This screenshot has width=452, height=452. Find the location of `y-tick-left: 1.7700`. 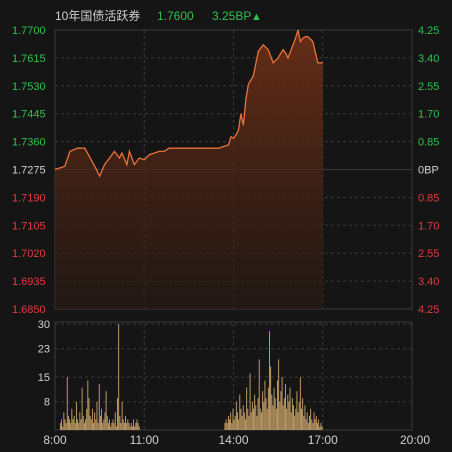

y-tick-left: 1.7700 is located at coordinates (29, 31).